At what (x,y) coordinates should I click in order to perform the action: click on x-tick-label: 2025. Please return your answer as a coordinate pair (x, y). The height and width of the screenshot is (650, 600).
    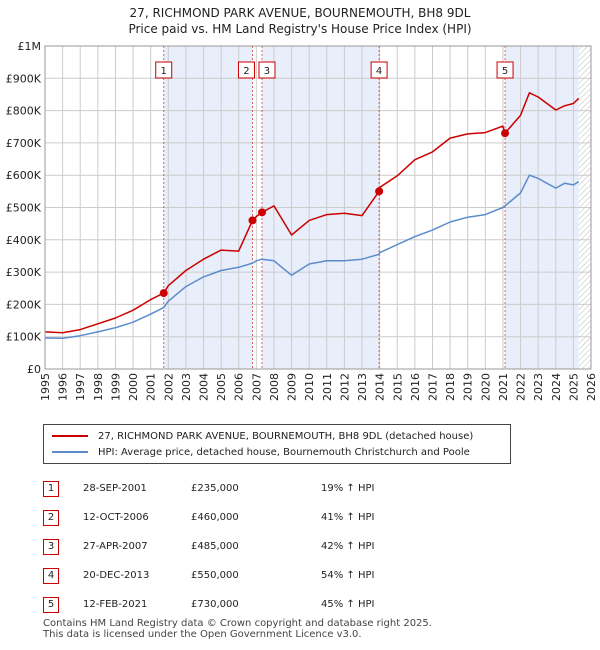
    Looking at the image, I should click on (573, 387).